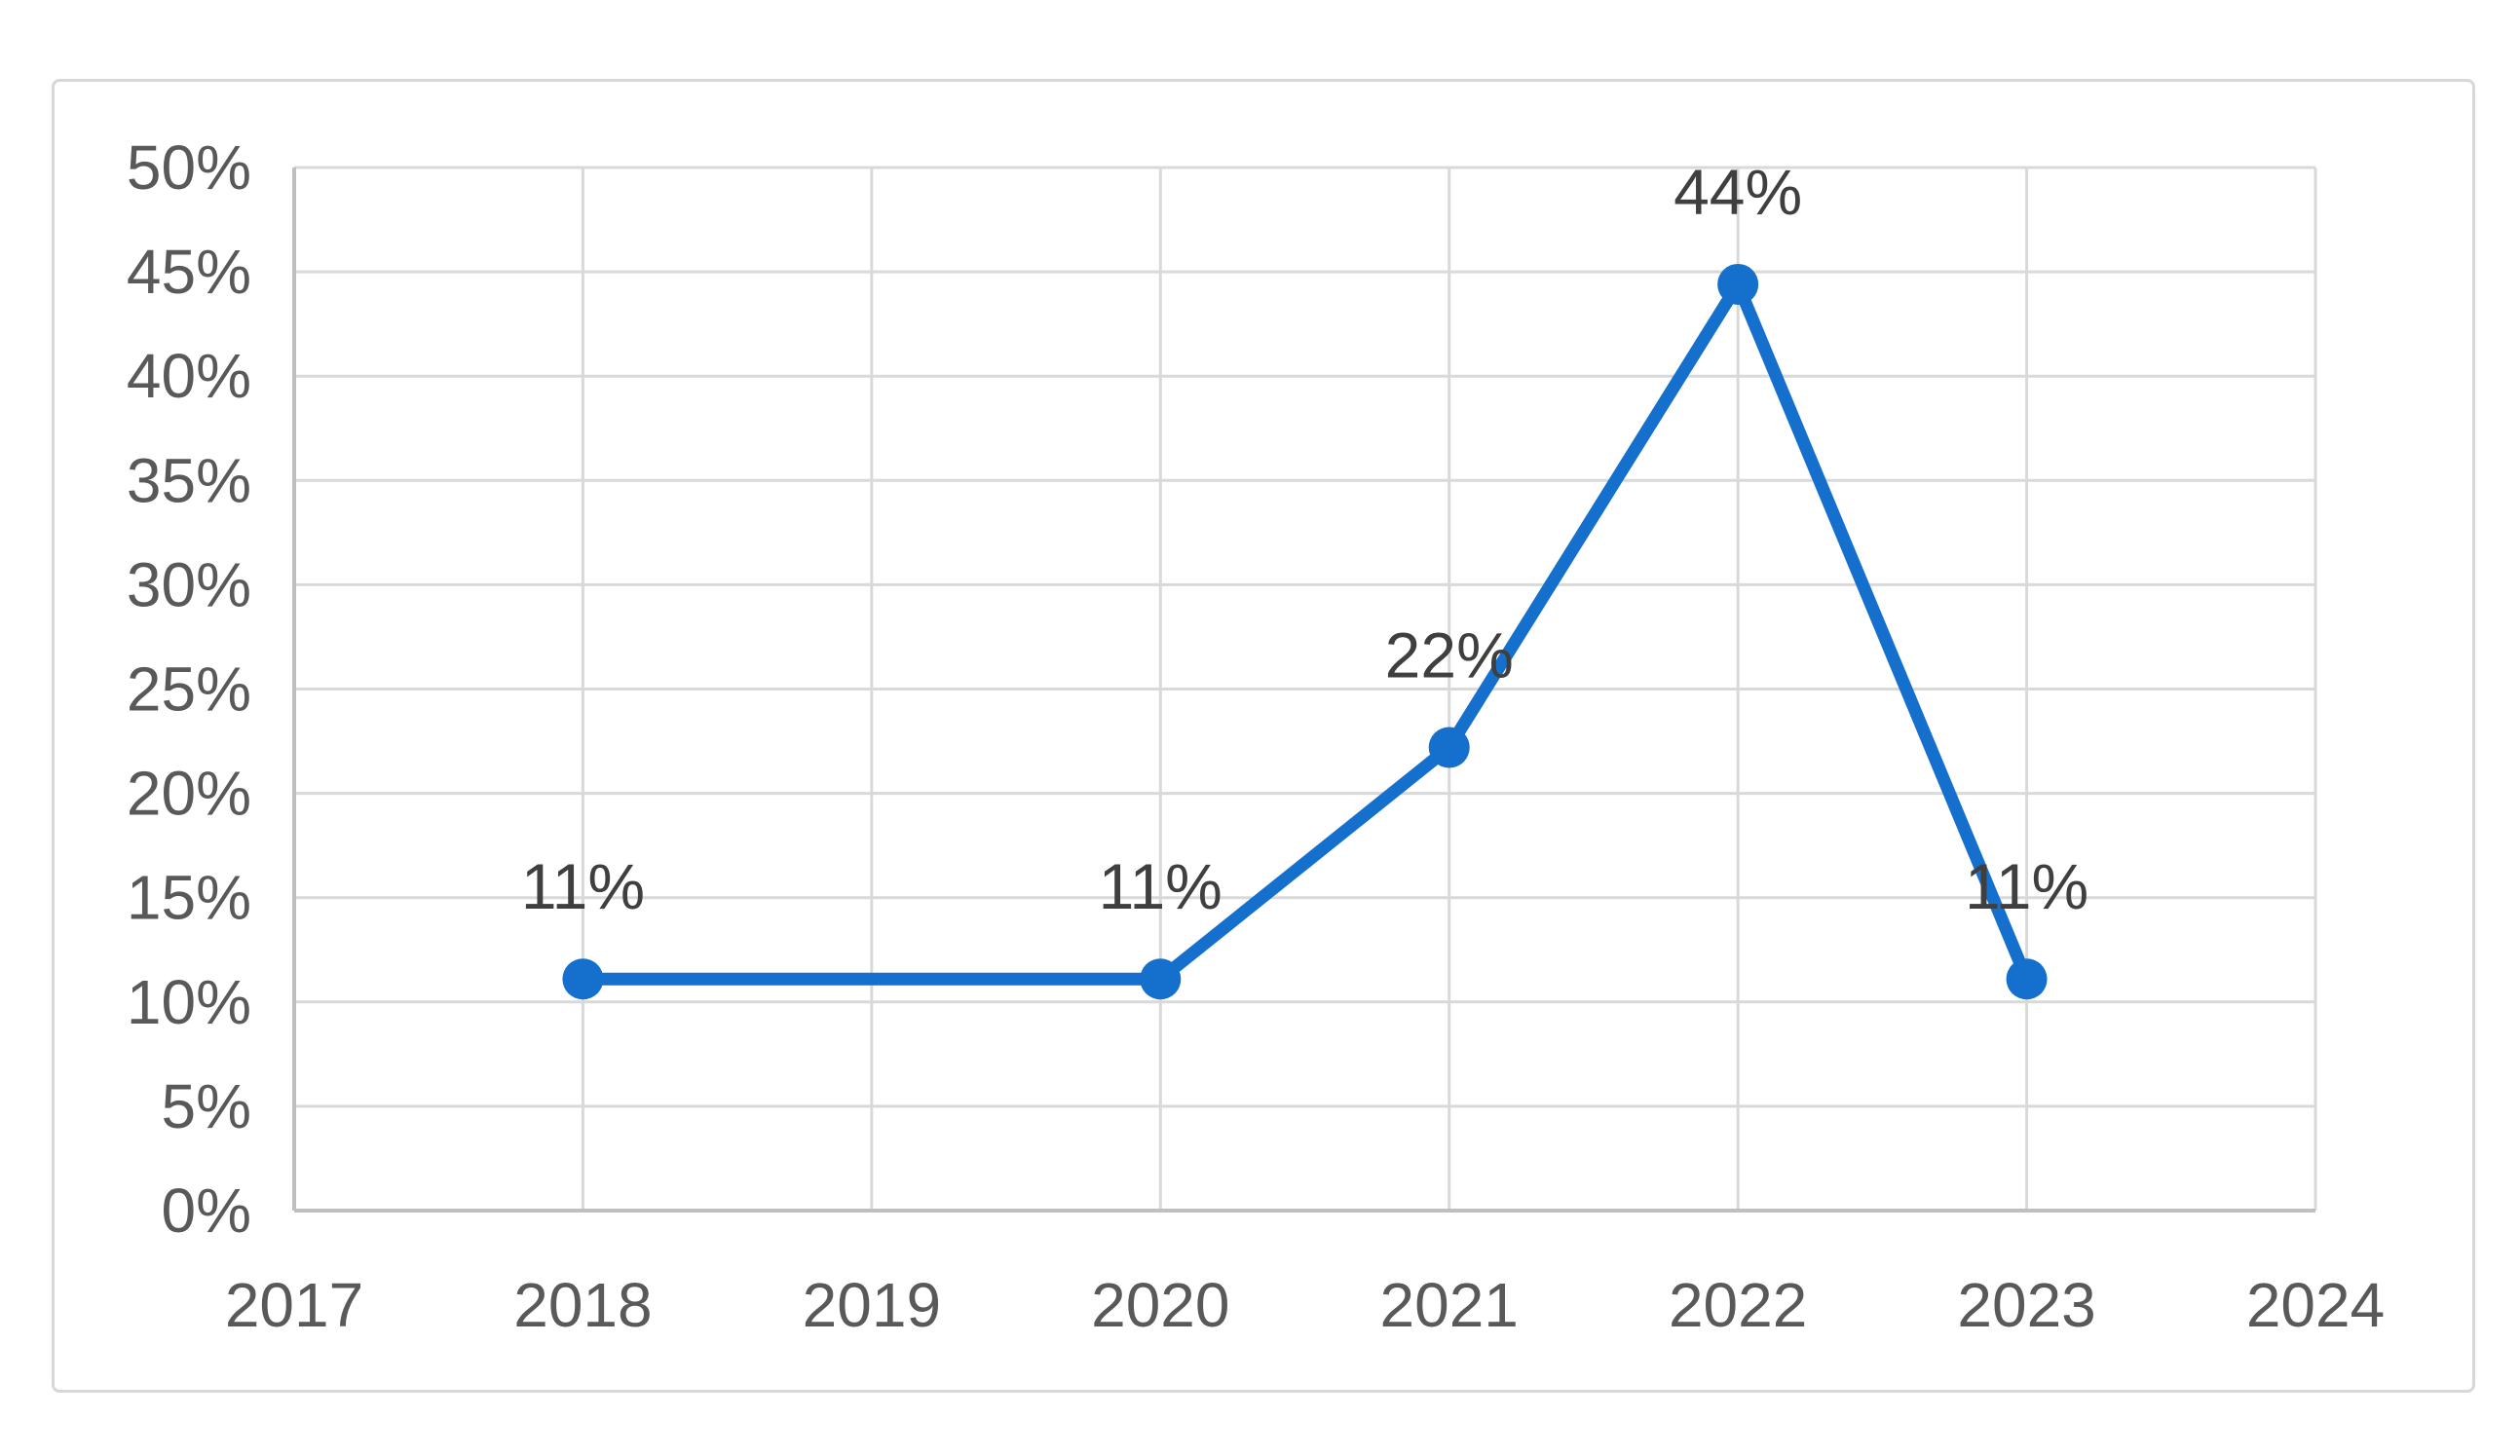  I want to click on y-axis-tick-label: 30%, so click(189, 584).